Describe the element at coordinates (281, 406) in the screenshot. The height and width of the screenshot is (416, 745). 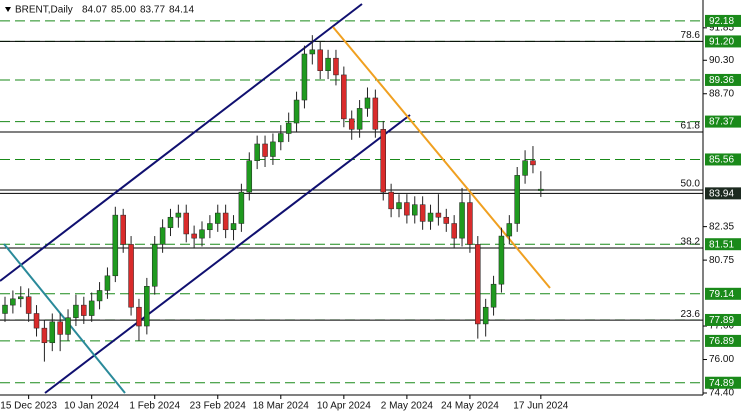
I see `x-tick-label: 18 Mar 2024` at that location.